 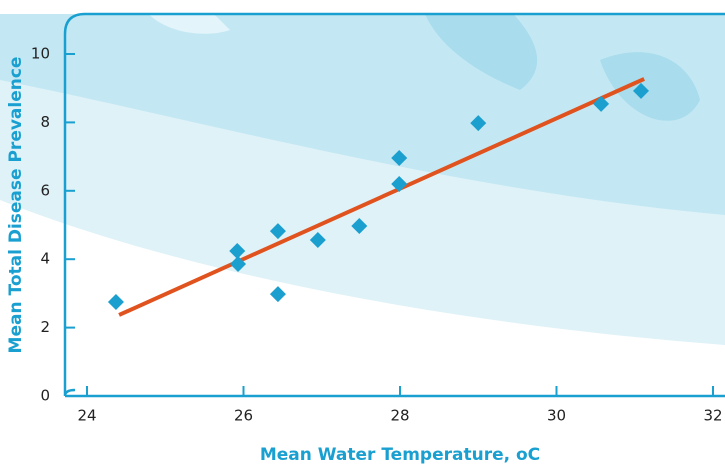 What do you see at coordinates (712, 416) in the screenshot?
I see `x-tick-label: 32` at bounding box center [712, 416].